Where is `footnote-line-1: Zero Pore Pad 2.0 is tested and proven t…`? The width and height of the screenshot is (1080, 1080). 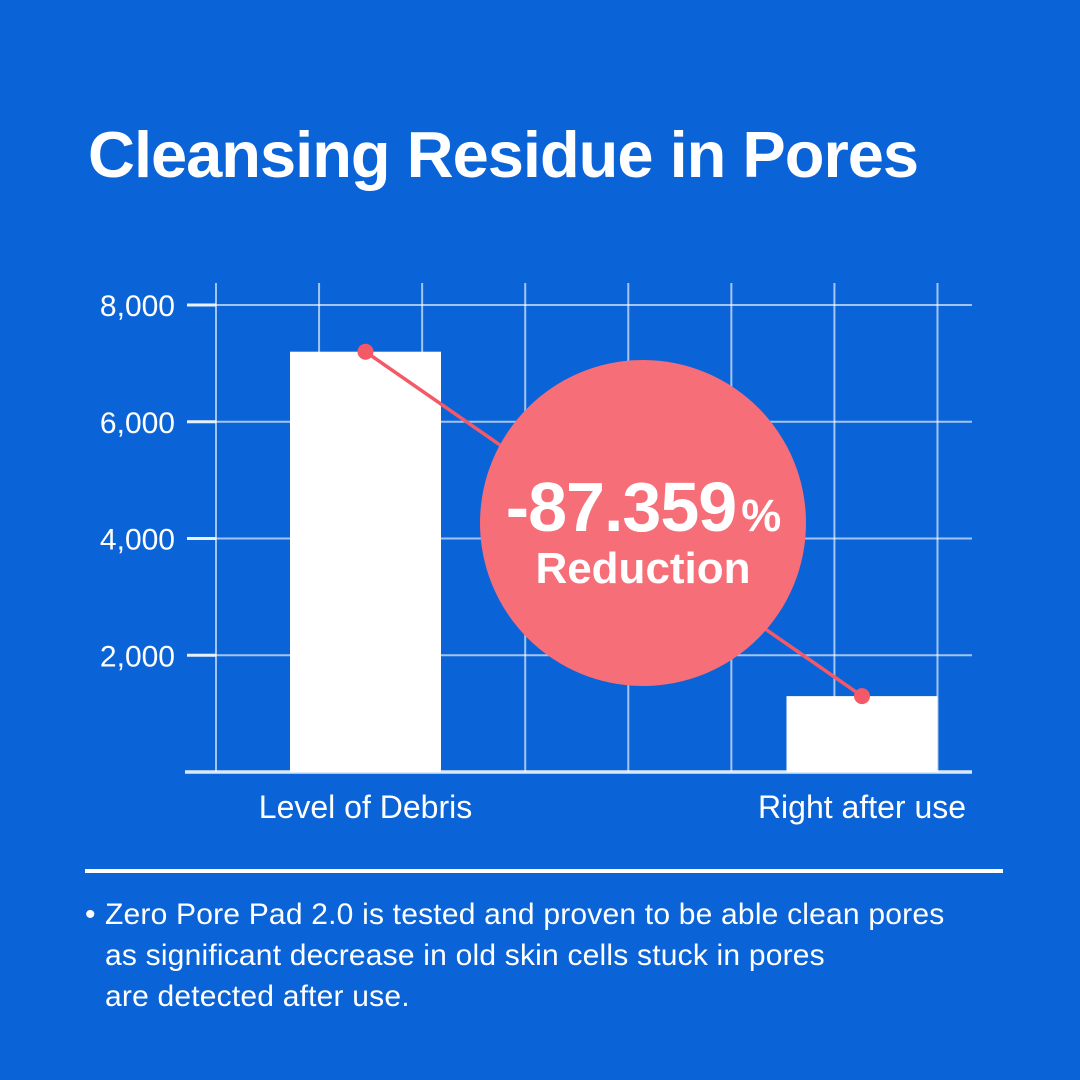 footnote-line-1: Zero Pore Pad 2.0 is tested and proven t… is located at coordinates (525, 914).